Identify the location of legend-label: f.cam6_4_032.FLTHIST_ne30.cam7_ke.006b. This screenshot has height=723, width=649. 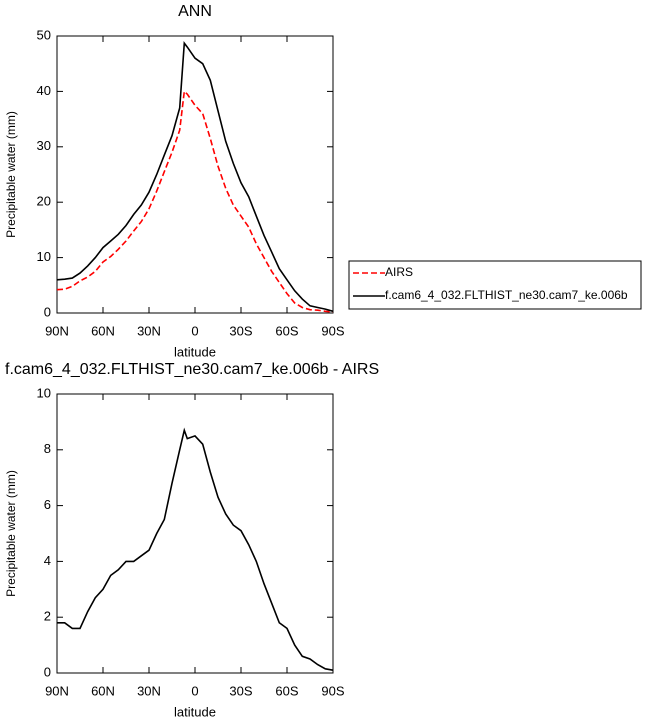
(506, 295).